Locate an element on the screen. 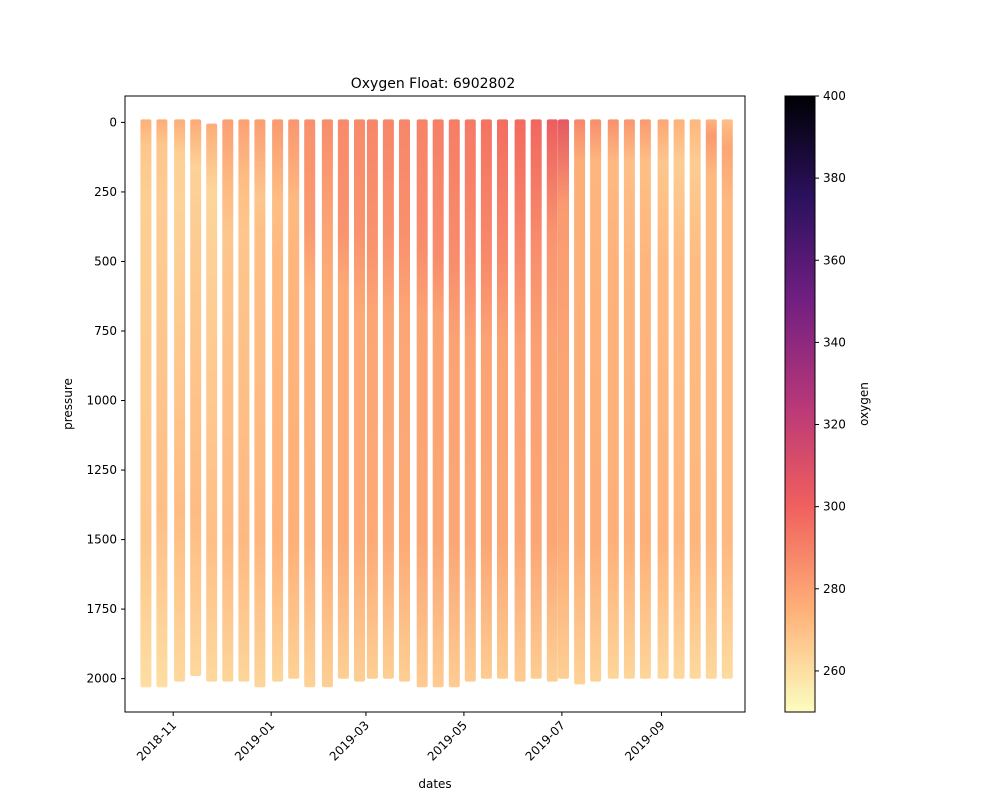  colorbar-tick-label: 380 is located at coordinates (834, 178).